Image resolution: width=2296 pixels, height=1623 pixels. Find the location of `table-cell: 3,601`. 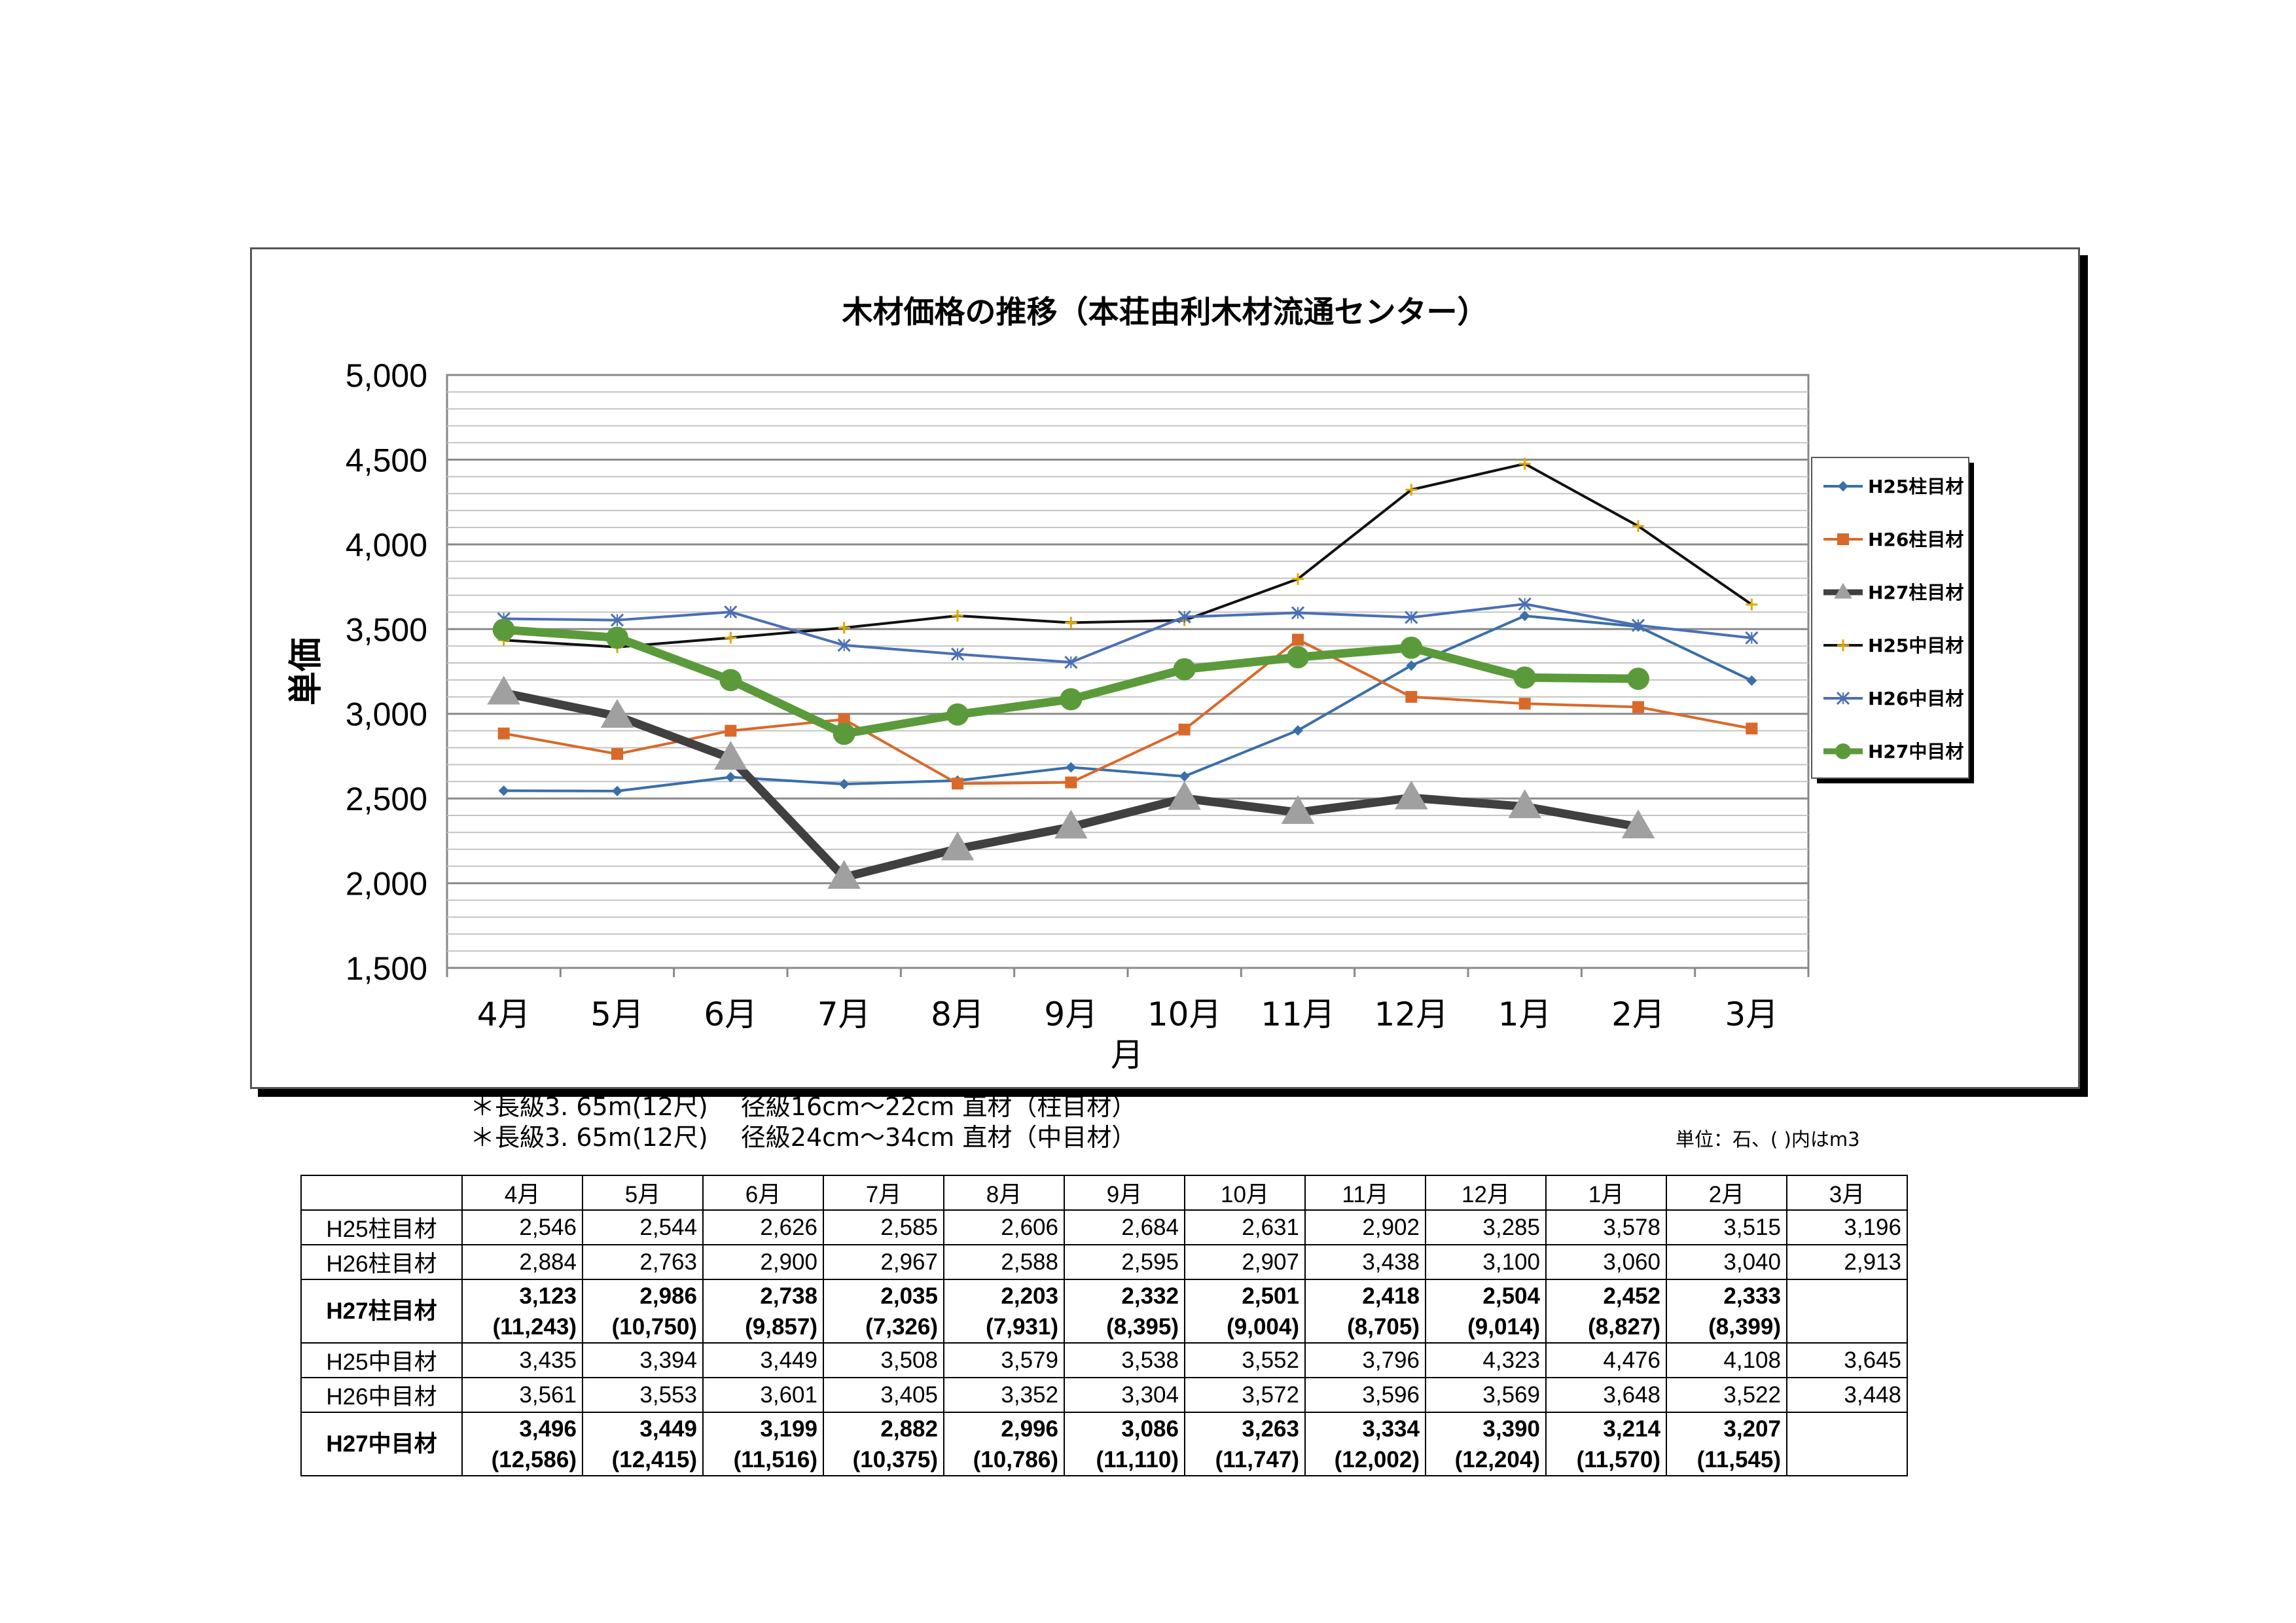

table-cell: 3,601 is located at coordinates (763, 1395).